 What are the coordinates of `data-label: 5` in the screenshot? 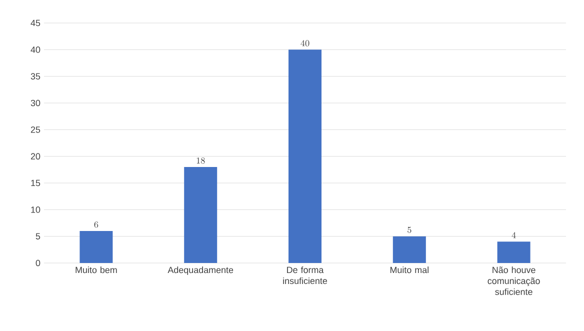 It's located at (410, 230).